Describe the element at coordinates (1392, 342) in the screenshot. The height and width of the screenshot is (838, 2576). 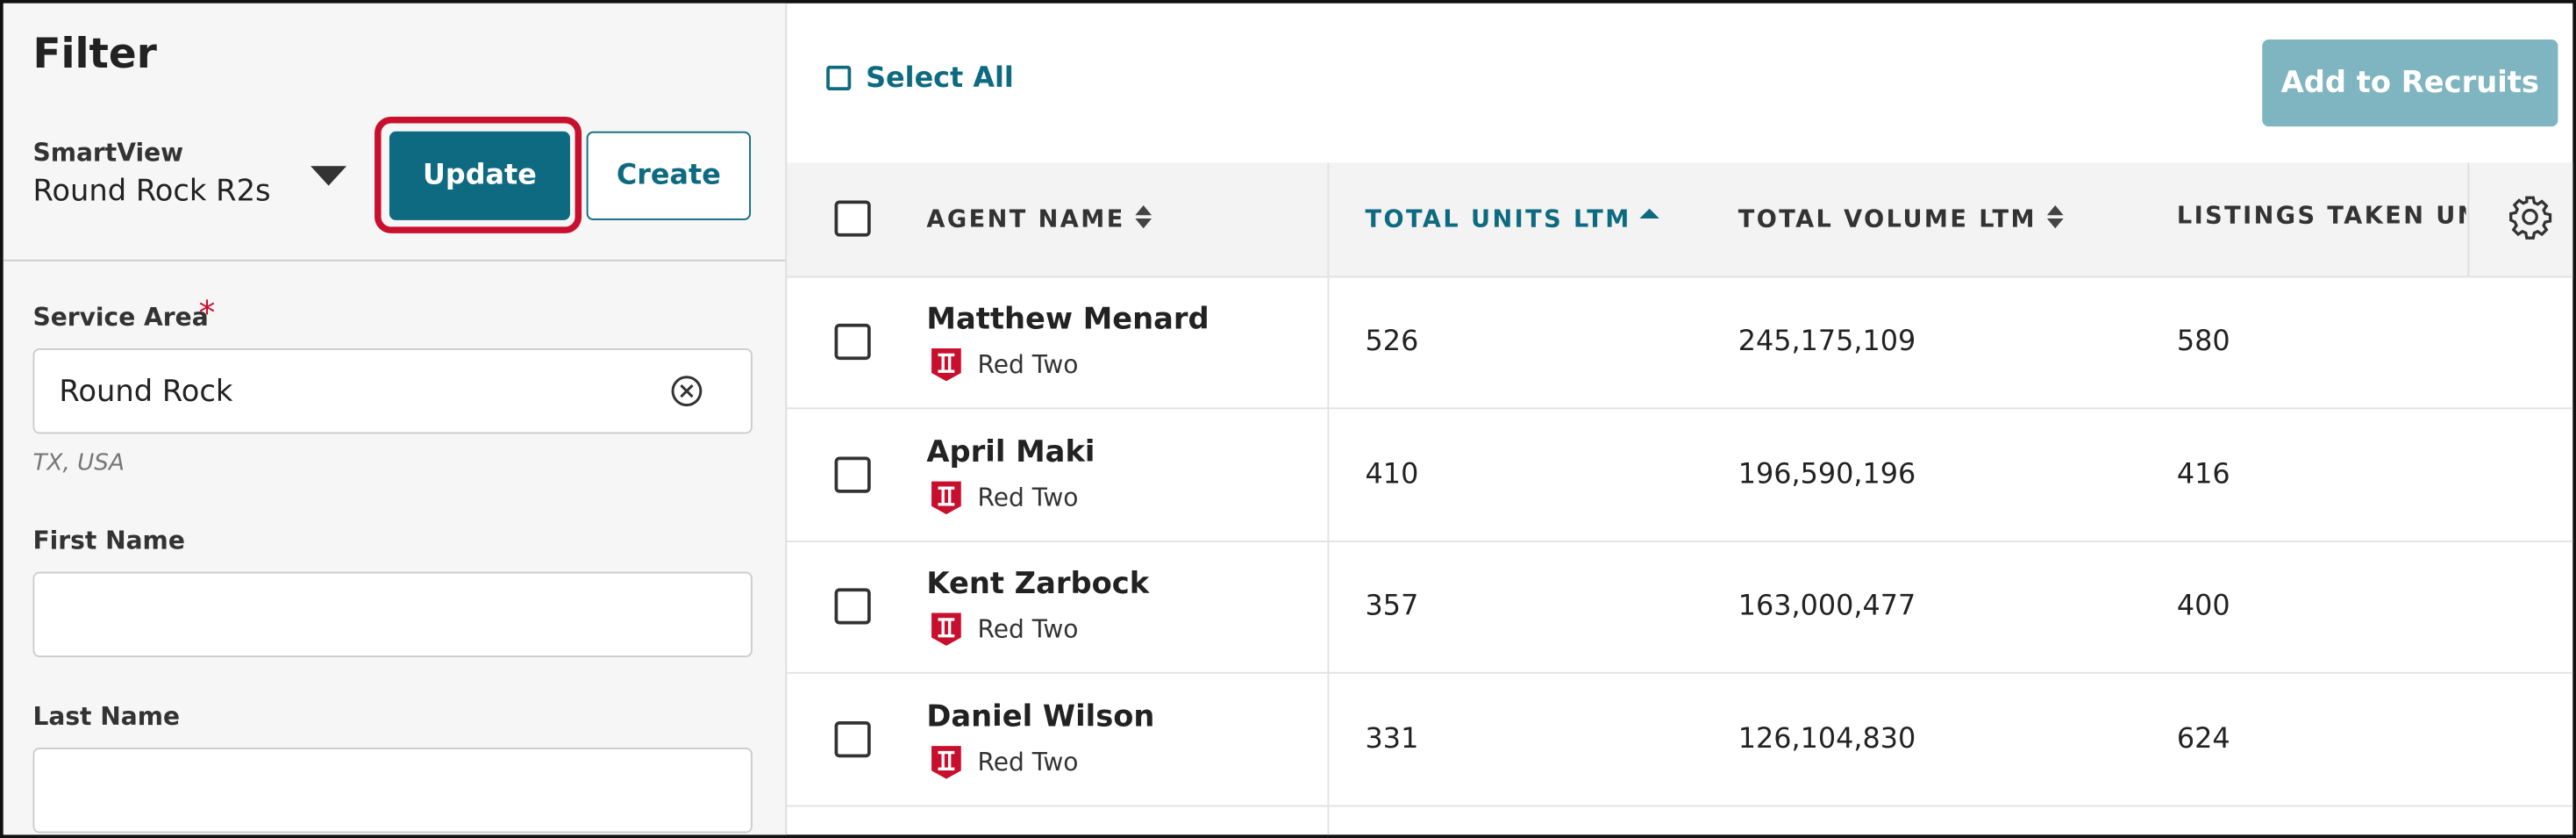
I see `total-units: 526` at that location.